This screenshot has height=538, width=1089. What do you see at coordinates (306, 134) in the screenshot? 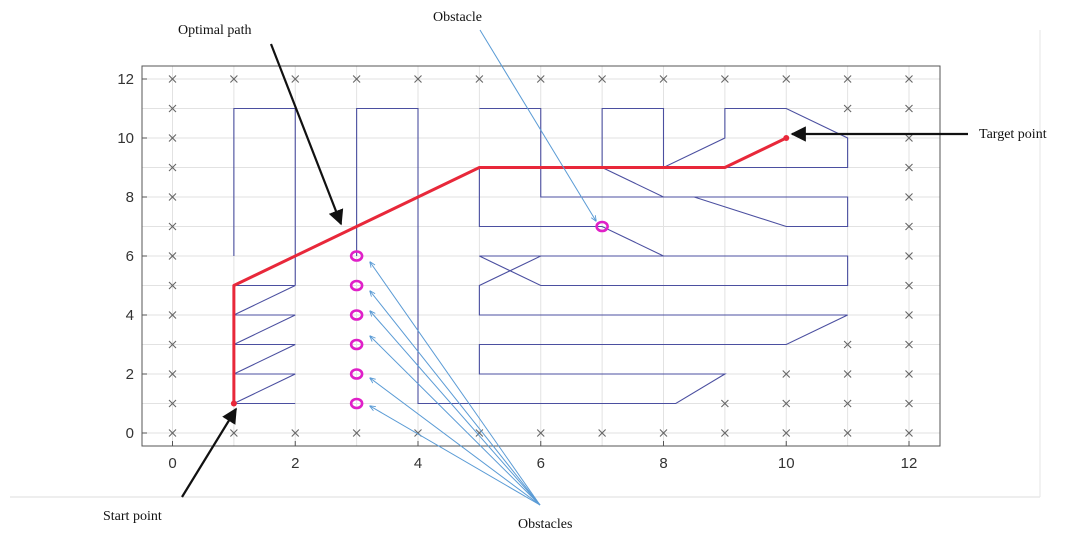
I see `optimal-path-arrow` at bounding box center [306, 134].